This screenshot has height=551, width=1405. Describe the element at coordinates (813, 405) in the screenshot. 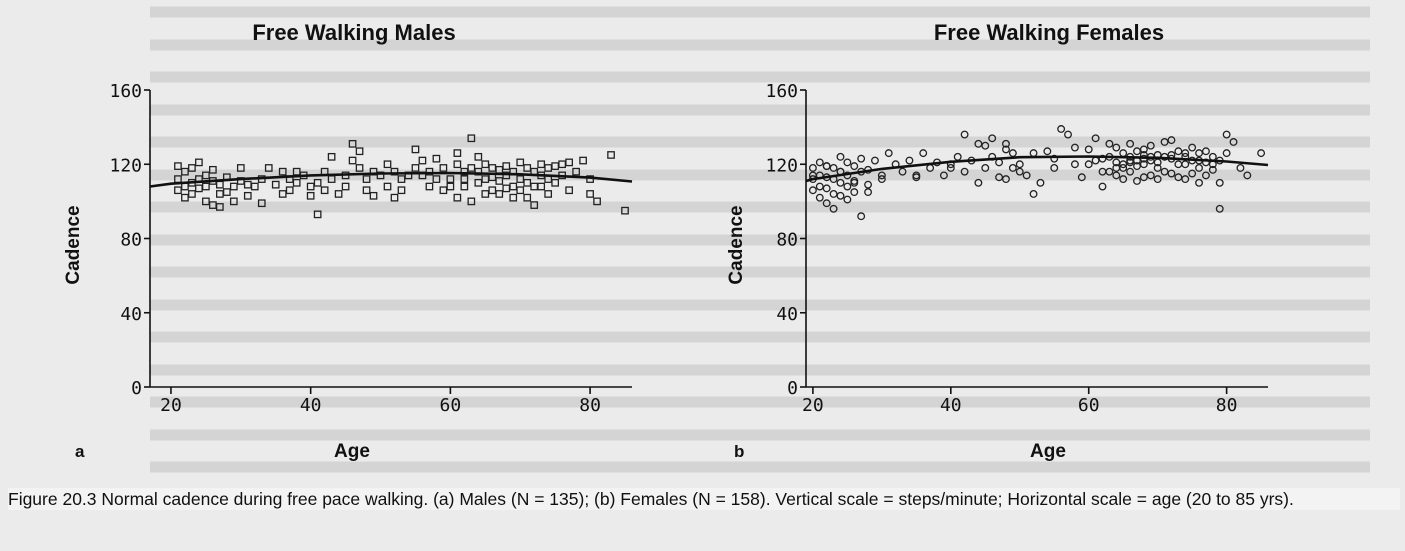

I see `females-x-tick-label: 20` at that location.